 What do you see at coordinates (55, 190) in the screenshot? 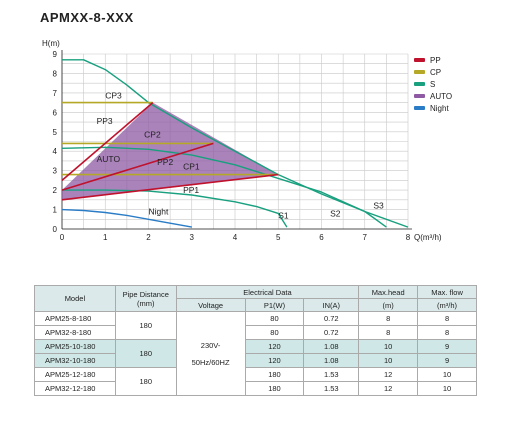
I see `y-tick-label: 2` at bounding box center [55, 190].